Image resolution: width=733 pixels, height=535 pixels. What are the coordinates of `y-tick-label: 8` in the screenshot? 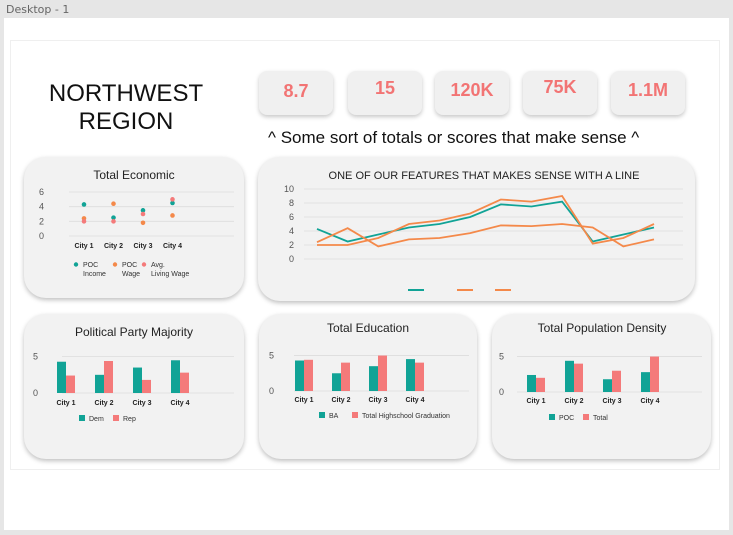 It's located at (291, 203).